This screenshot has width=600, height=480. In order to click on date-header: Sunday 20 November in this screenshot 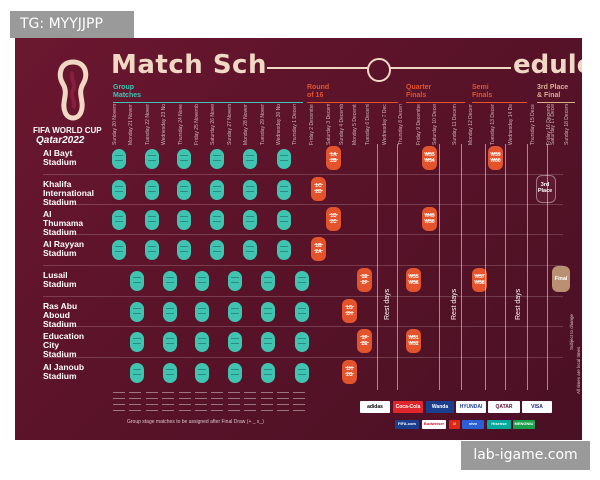, I will do `click(116, 125)`.